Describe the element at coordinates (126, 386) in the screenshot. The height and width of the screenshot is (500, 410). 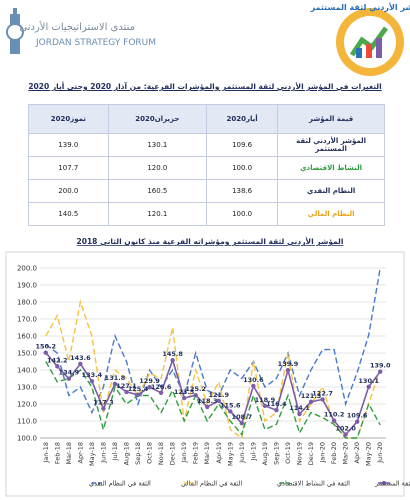
I see `data-label: 127.1` at that location.